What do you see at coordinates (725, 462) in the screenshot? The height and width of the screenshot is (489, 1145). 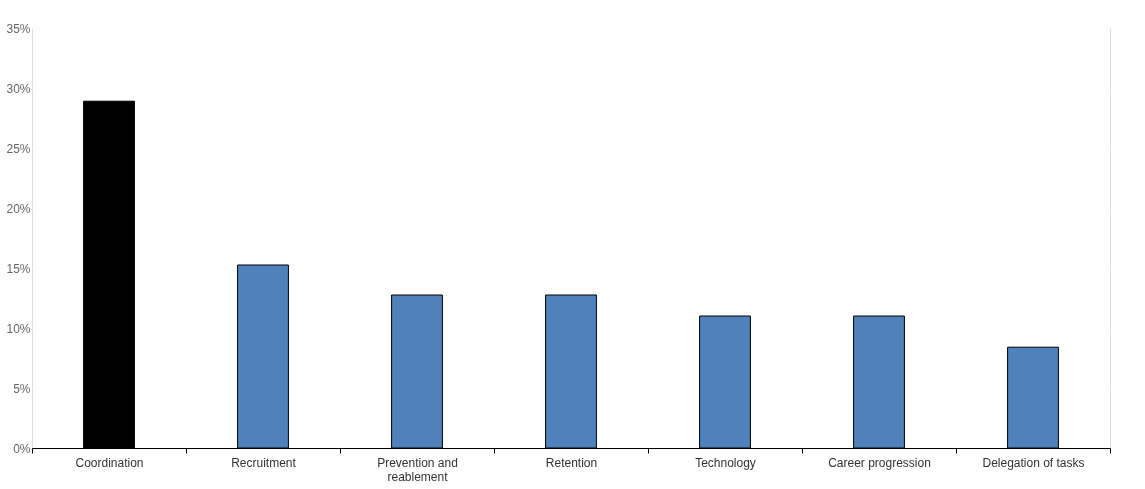 I see `x-tick-label: Technology` at bounding box center [725, 462].